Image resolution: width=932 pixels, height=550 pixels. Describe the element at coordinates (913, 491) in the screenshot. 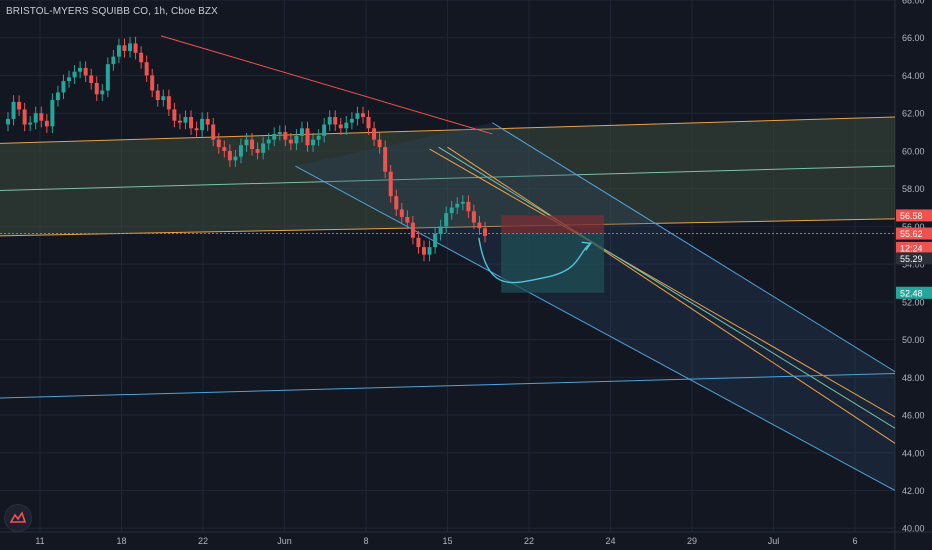

I see `y-tick-label: 42.00` at that location.